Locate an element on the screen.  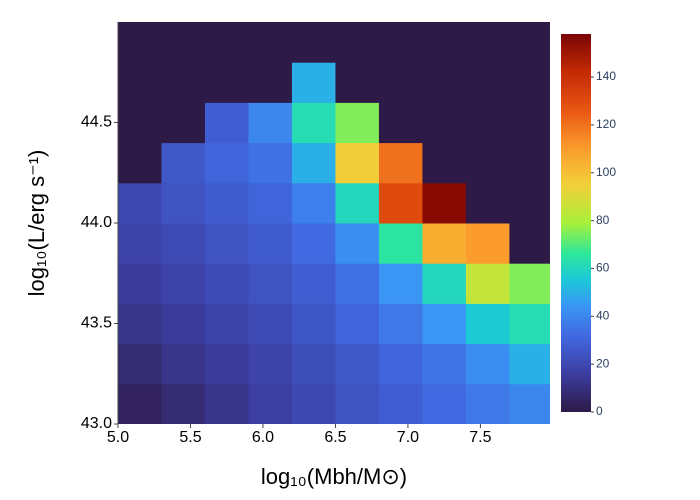
x-tick-label: 7.5 is located at coordinates (480, 437).